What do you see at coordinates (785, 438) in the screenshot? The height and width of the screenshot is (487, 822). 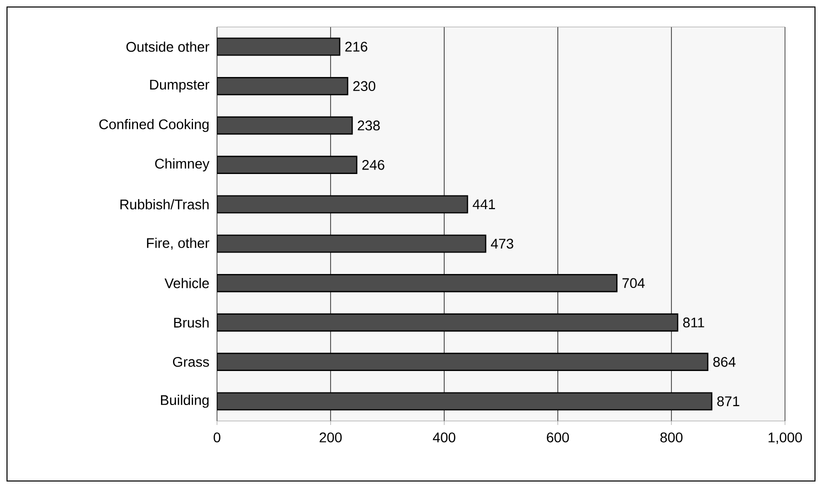 I see `x-tick-label: 1,000` at bounding box center [785, 438].